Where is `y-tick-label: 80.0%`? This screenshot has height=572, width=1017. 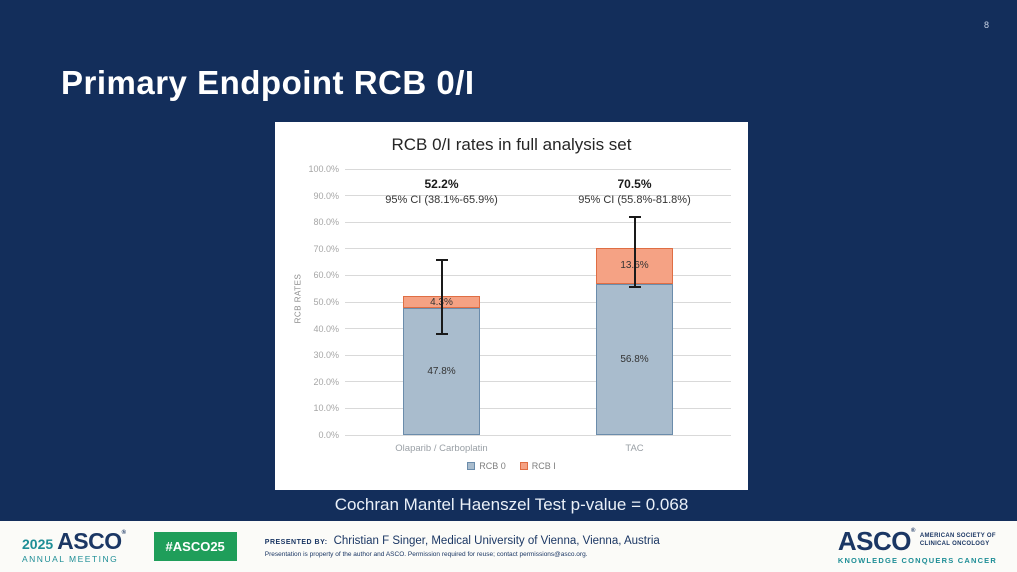 y-tick-label: 80.0% is located at coordinates (326, 222).